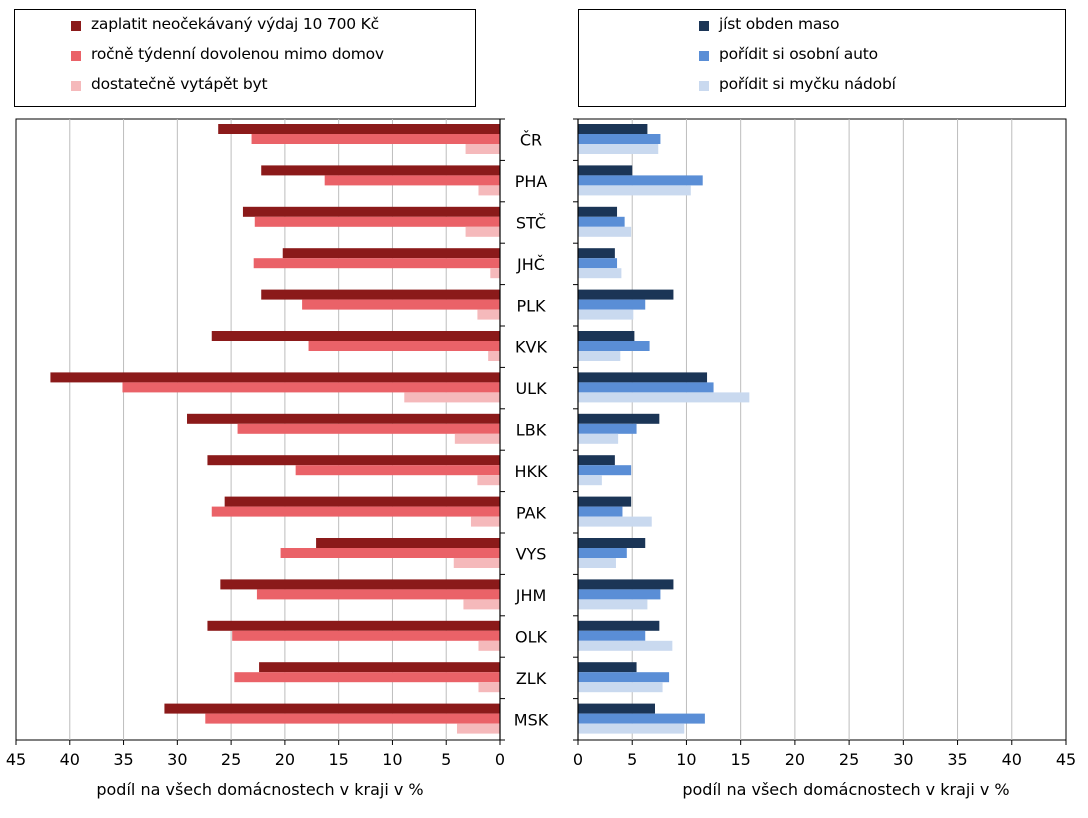 This screenshot has width=1088, height=818. What do you see at coordinates (530, 264) in the screenshot?
I see `category-label: JHČ` at bounding box center [530, 264].